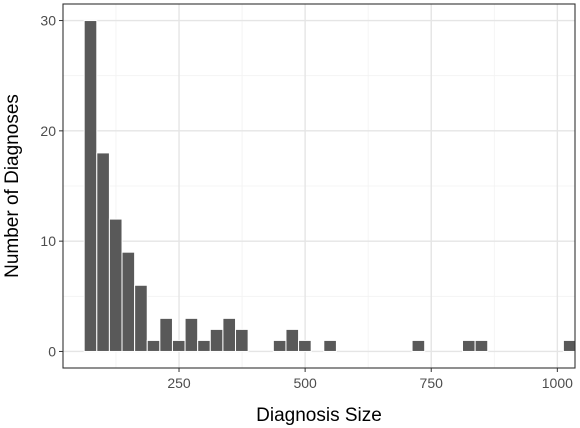  I want to click on y-tick-label: 0, so click(52, 351).